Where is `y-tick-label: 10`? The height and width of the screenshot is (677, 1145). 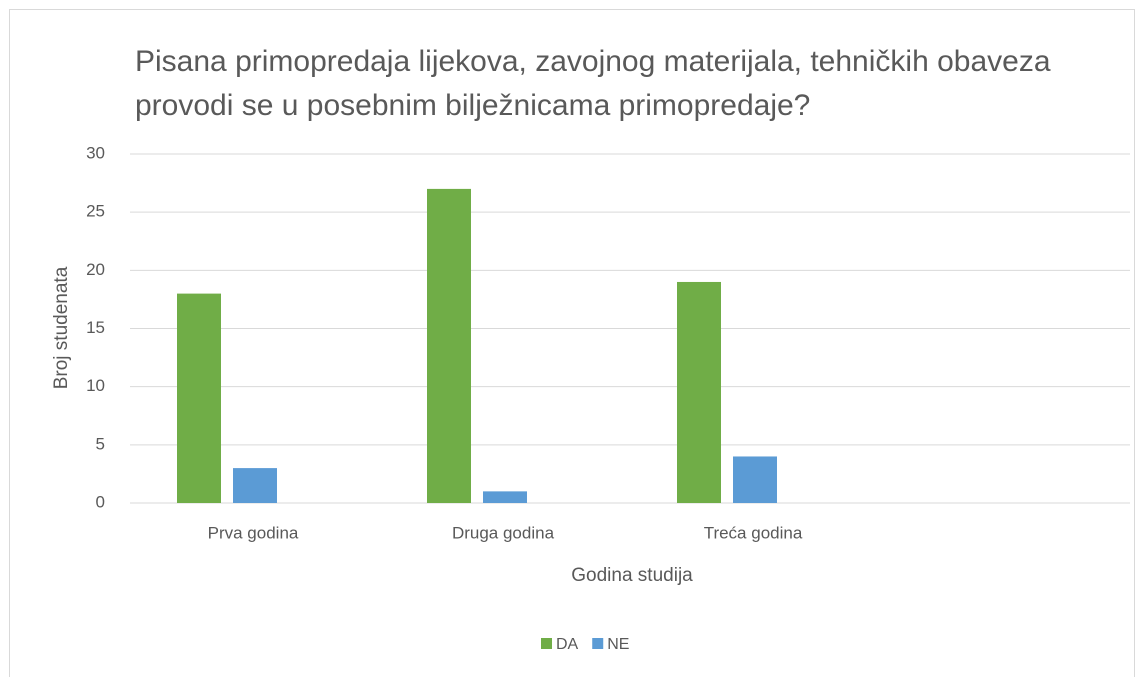
y-tick-label: 10 is located at coordinates (95, 385).